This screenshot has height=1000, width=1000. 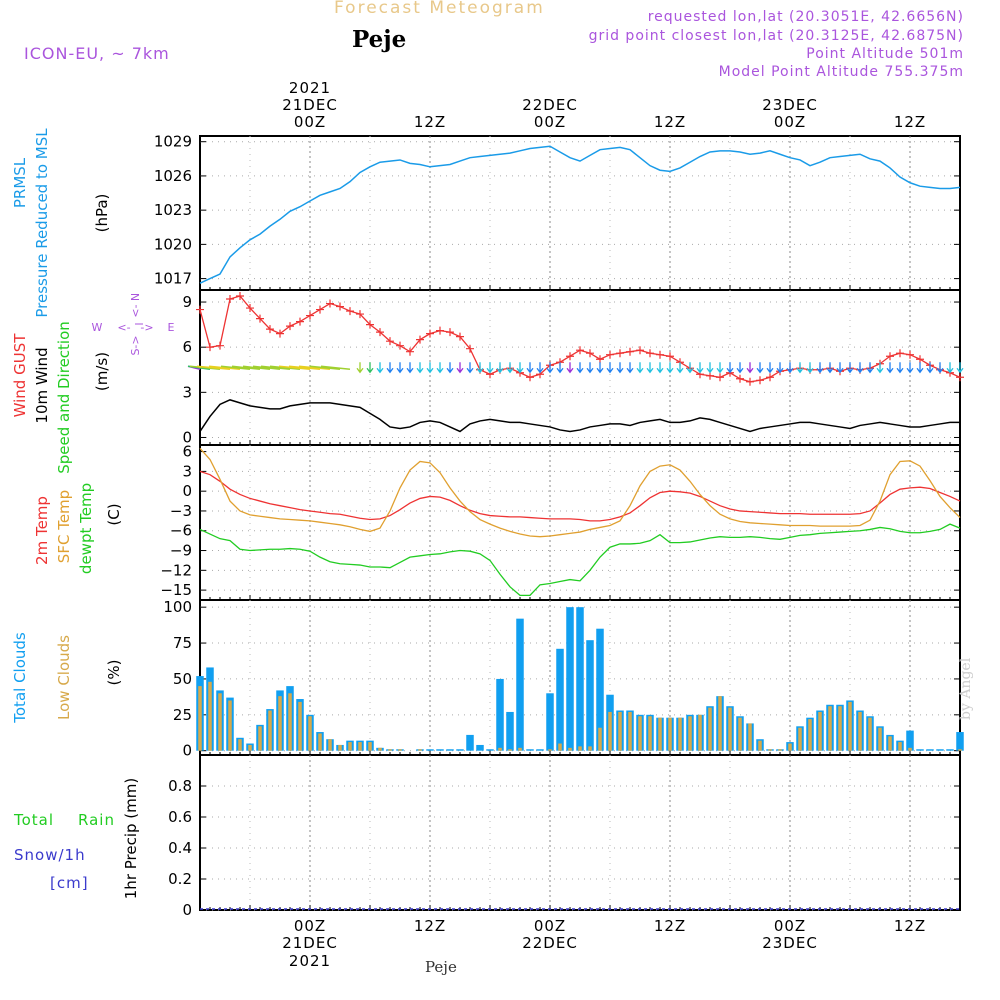 What do you see at coordinates (310, 105) in the screenshot?
I see `top-date-label: 21DEC` at bounding box center [310, 105].